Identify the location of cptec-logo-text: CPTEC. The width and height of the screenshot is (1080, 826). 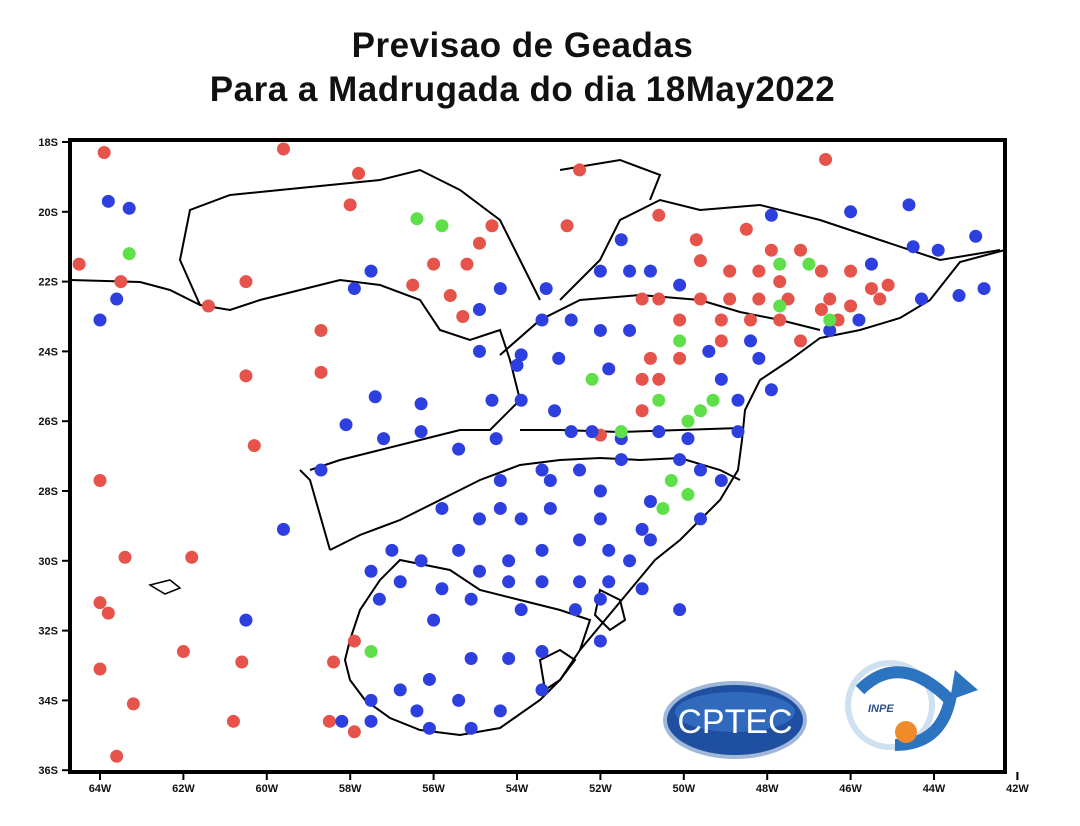
(734, 722).